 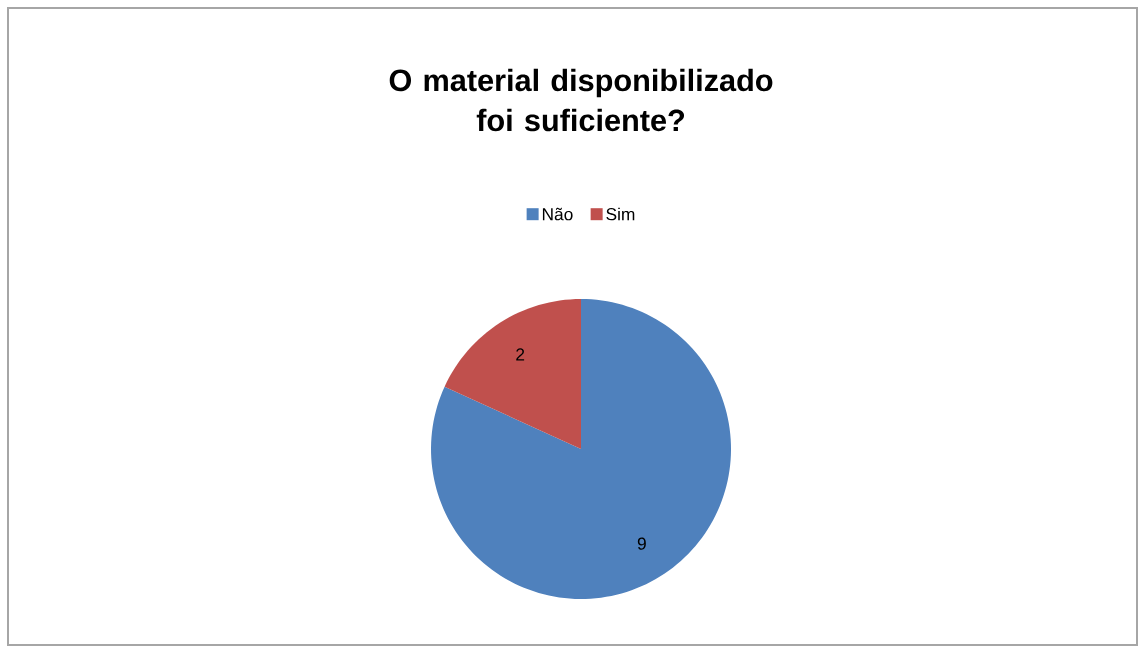 What do you see at coordinates (620, 214) in the screenshot?
I see `legend-label: Sim` at bounding box center [620, 214].